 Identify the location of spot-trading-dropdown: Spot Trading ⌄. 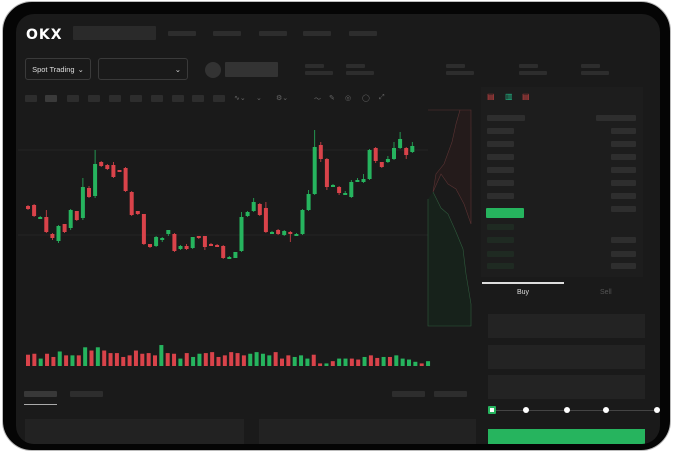
(58, 69).